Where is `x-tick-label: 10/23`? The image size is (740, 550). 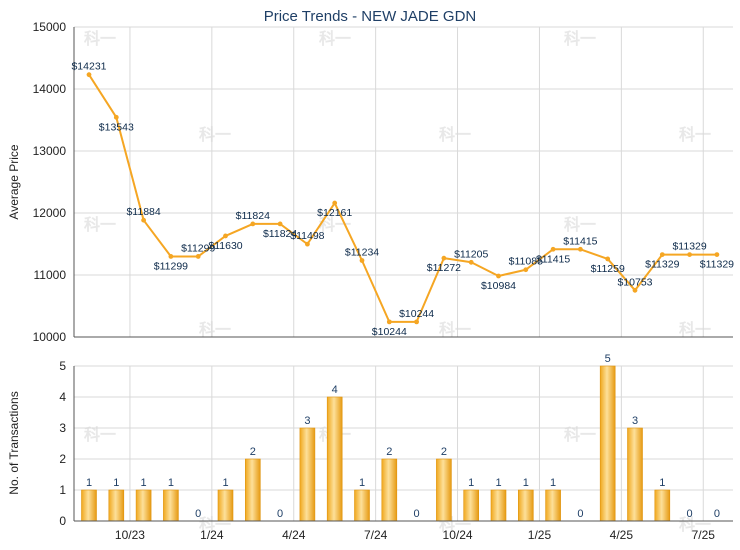
x-tick-label: 10/23 is located at coordinates (130, 535).